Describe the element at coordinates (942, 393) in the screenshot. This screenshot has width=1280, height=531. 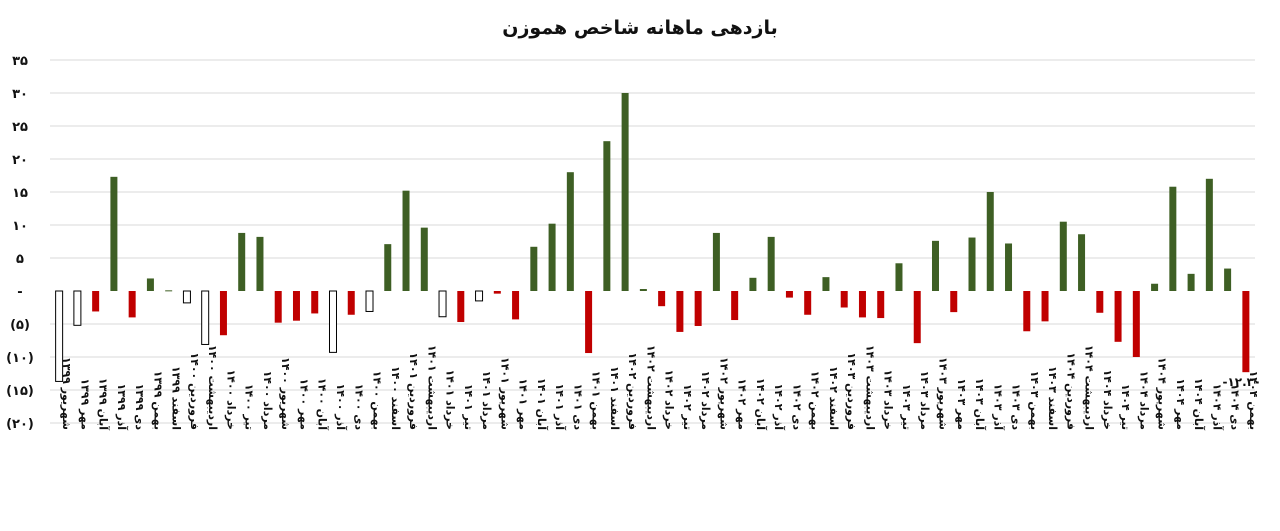
I see `x-tick-label: شهریور ۱۴۰۳` at that location.